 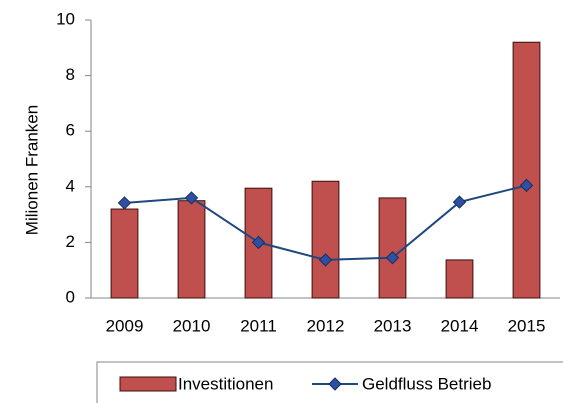 What do you see at coordinates (527, 325) in the screenshot?
I see `x-tick-label: 2015` at bounding box center [527, 325].